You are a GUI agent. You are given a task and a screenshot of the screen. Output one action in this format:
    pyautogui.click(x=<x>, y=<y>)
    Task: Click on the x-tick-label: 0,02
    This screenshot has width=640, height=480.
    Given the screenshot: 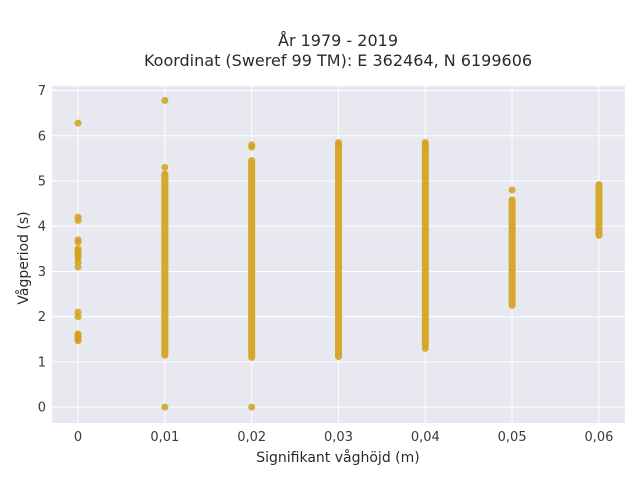 What is the action you would take?
    pyautogui.click(x=251, y=437)
    